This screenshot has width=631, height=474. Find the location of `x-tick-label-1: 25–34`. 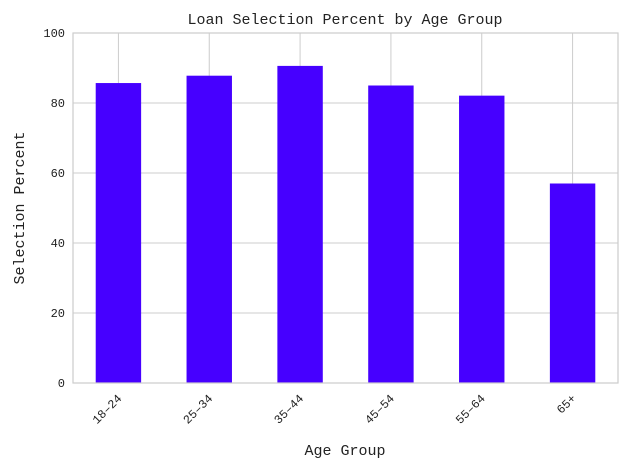

x-tick-label-1: 25–34 is located at coordinates (198, 409).